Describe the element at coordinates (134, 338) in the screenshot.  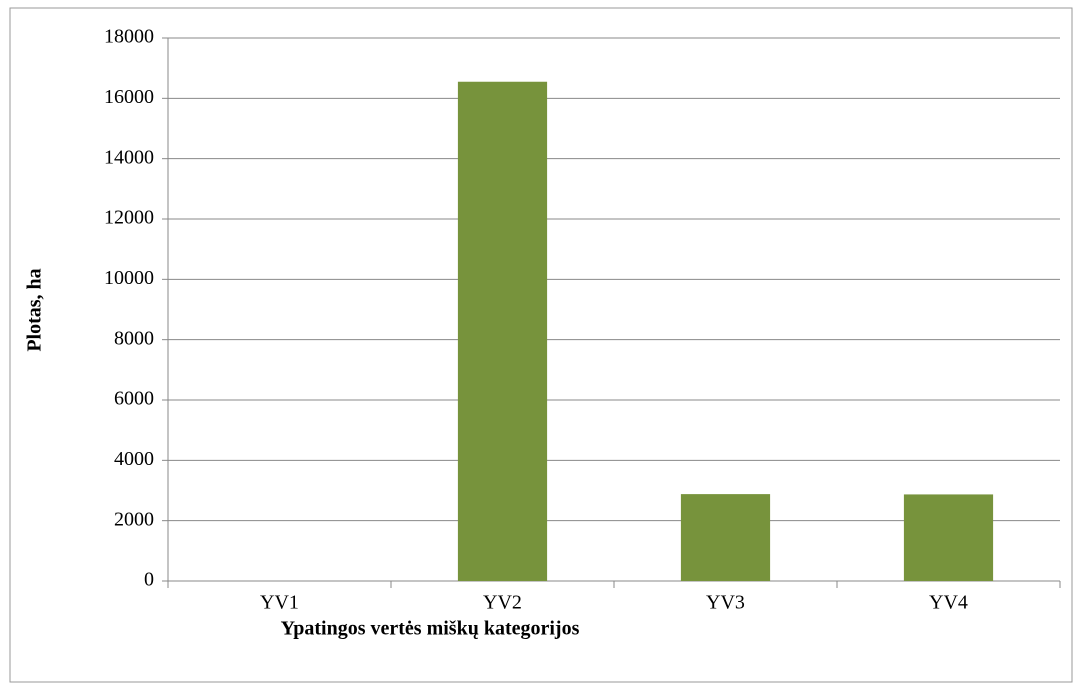
I see `y-tick-label: 8000` at that location.